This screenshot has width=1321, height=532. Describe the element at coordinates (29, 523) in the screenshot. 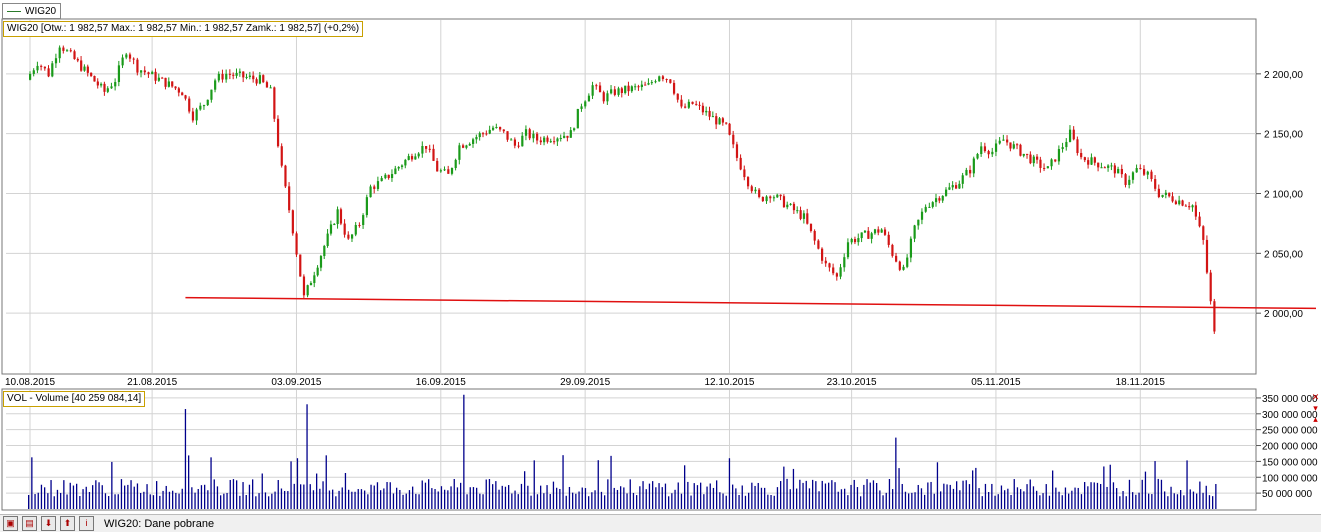

I see `print-icon: ▤` at that location.